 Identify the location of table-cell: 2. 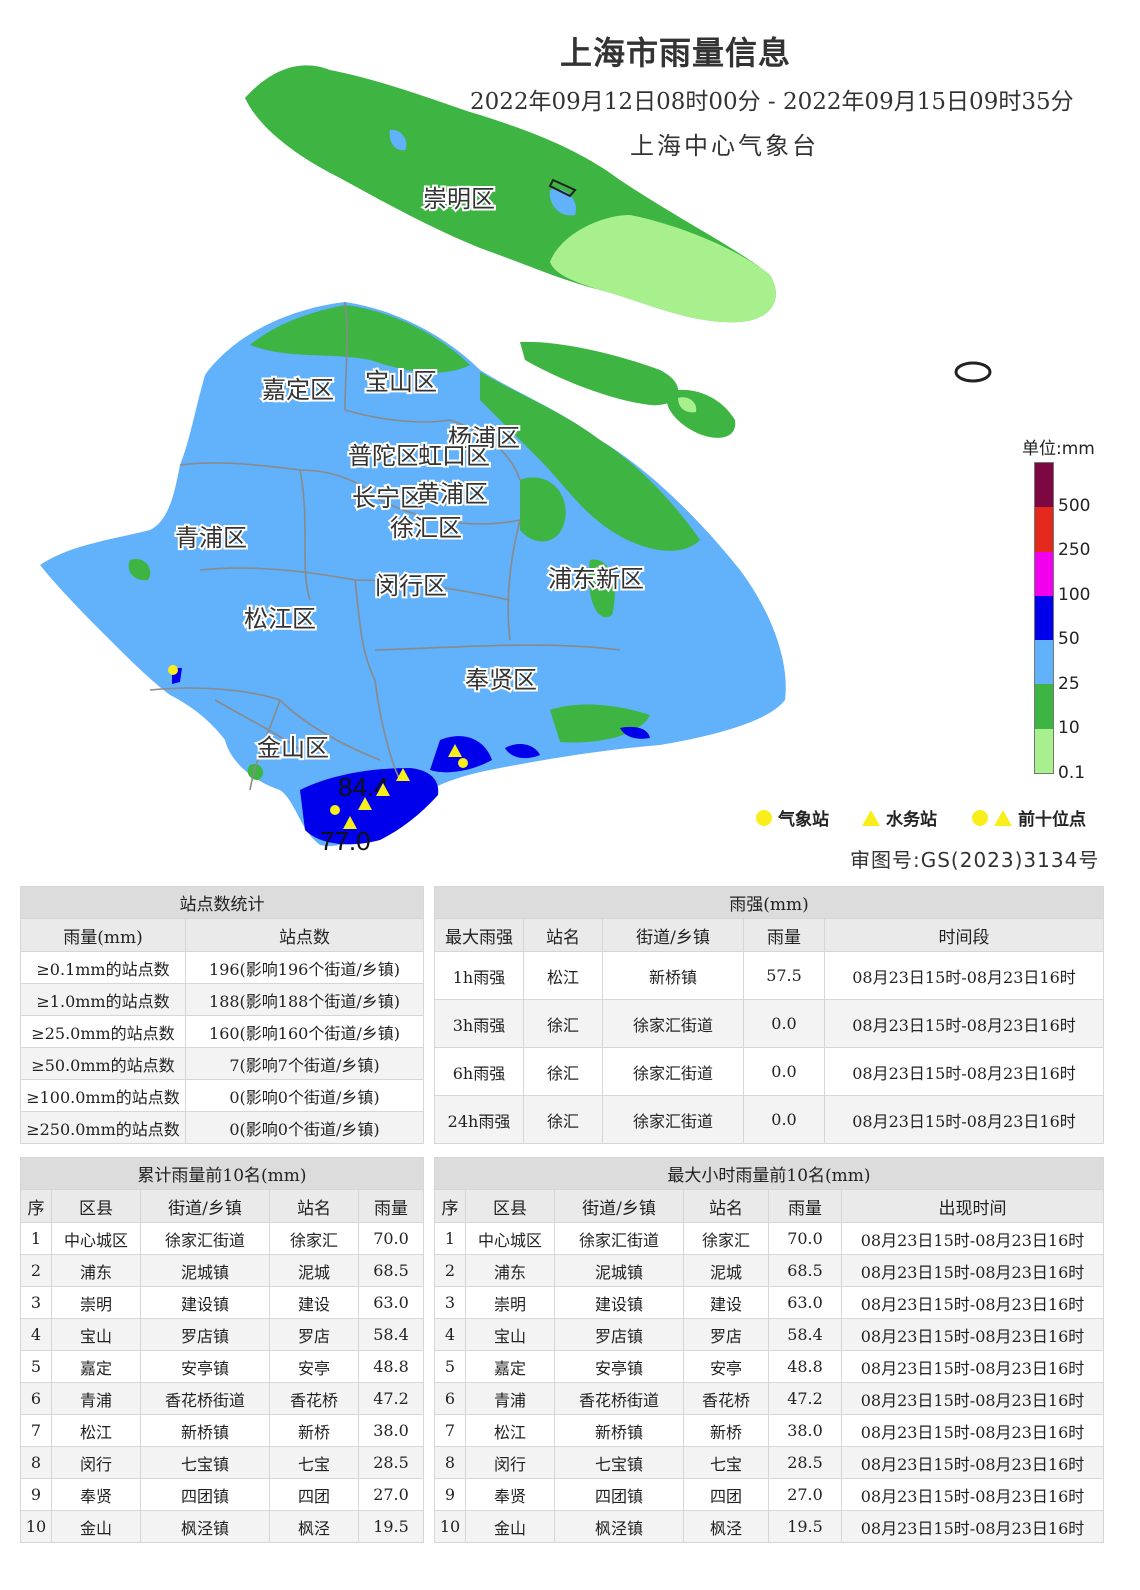
(450, 1270).